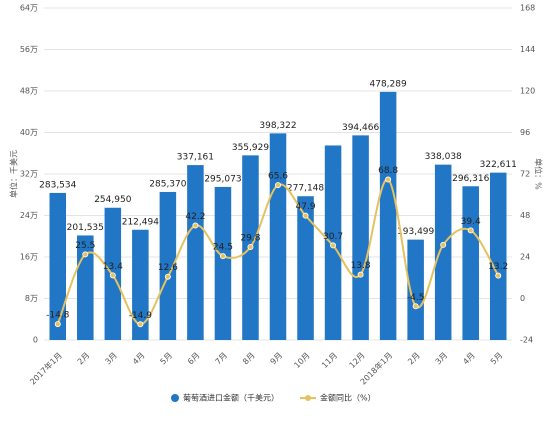 The width and height of the screenshot is (550, 428). I want to click on x-tick-label: 8月, so click(249, 359).